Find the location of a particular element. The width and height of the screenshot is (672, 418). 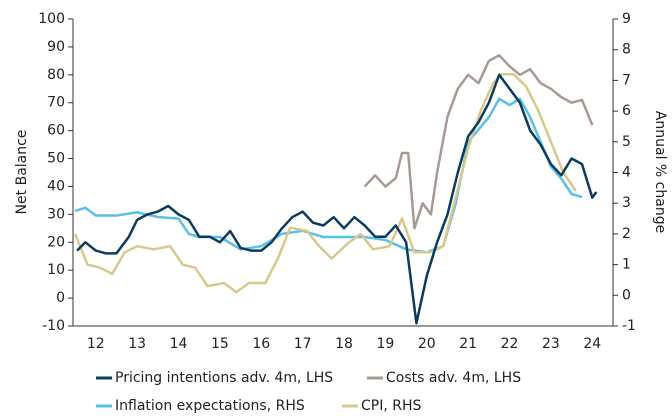

x-tick-label: 16 is located at coordinates (261, 344).